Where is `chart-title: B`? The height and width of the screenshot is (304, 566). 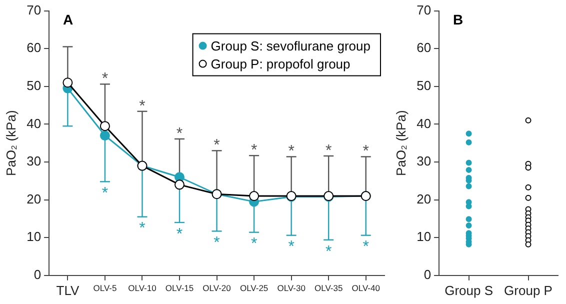
chart-title: B is located at coordinates (458, 20).